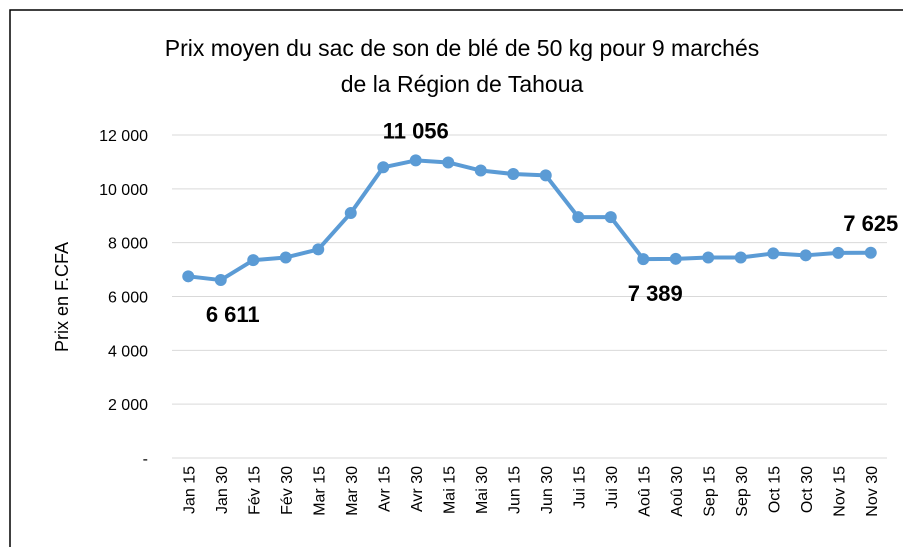 The height and width of the screenshot is (547, 903). What do you see at coordinates (128, 405) in the screenshot?
I see `y-tick-label: 2 000` at bounding box center [128, 405].